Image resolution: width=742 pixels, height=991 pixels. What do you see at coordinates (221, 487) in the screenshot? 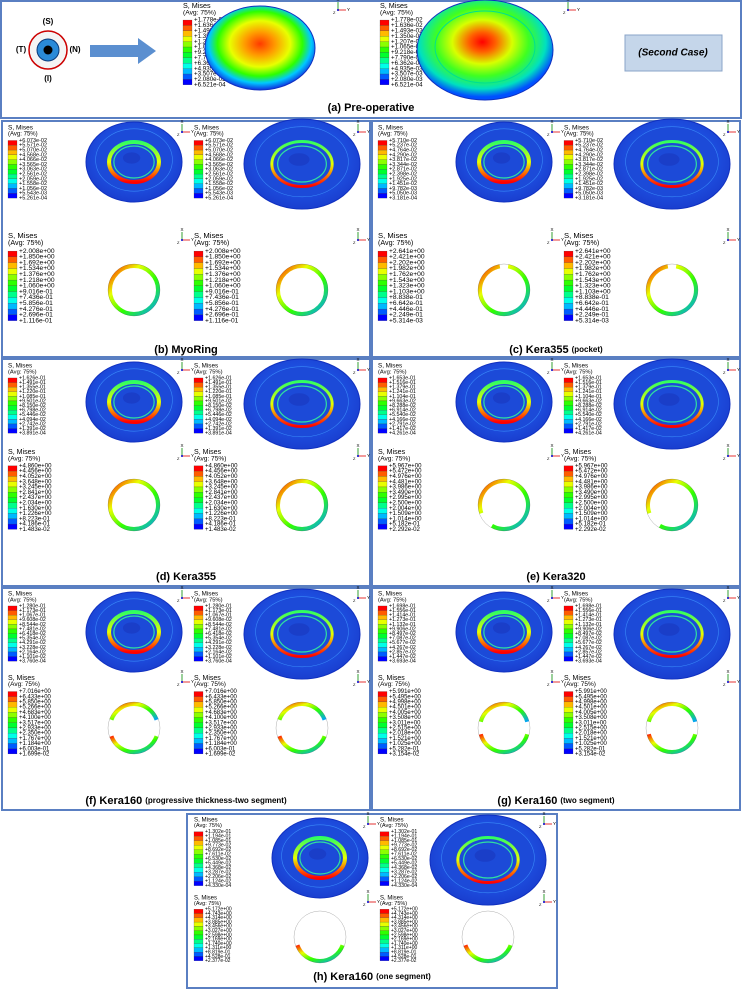
I see `legend-value: +3.245e+00` at bounding box center [221, 487].